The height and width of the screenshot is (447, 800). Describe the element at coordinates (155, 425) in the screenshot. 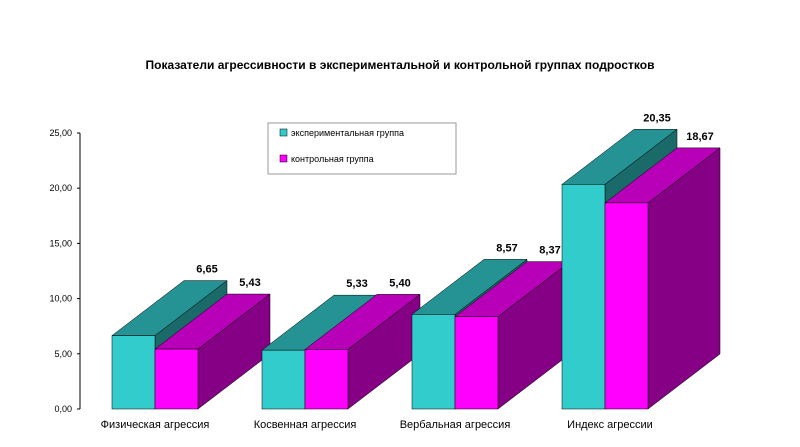

I see `x-tick-label: Физическая агрессия` at that location.